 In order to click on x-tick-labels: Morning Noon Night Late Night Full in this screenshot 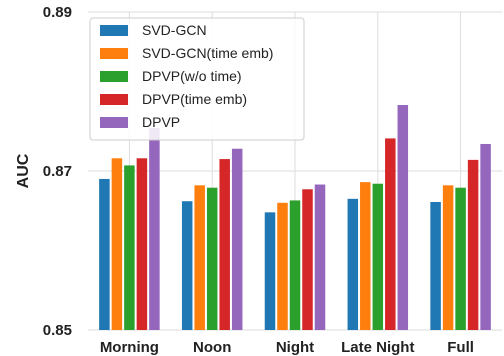, I will do `click(287, 347)`.